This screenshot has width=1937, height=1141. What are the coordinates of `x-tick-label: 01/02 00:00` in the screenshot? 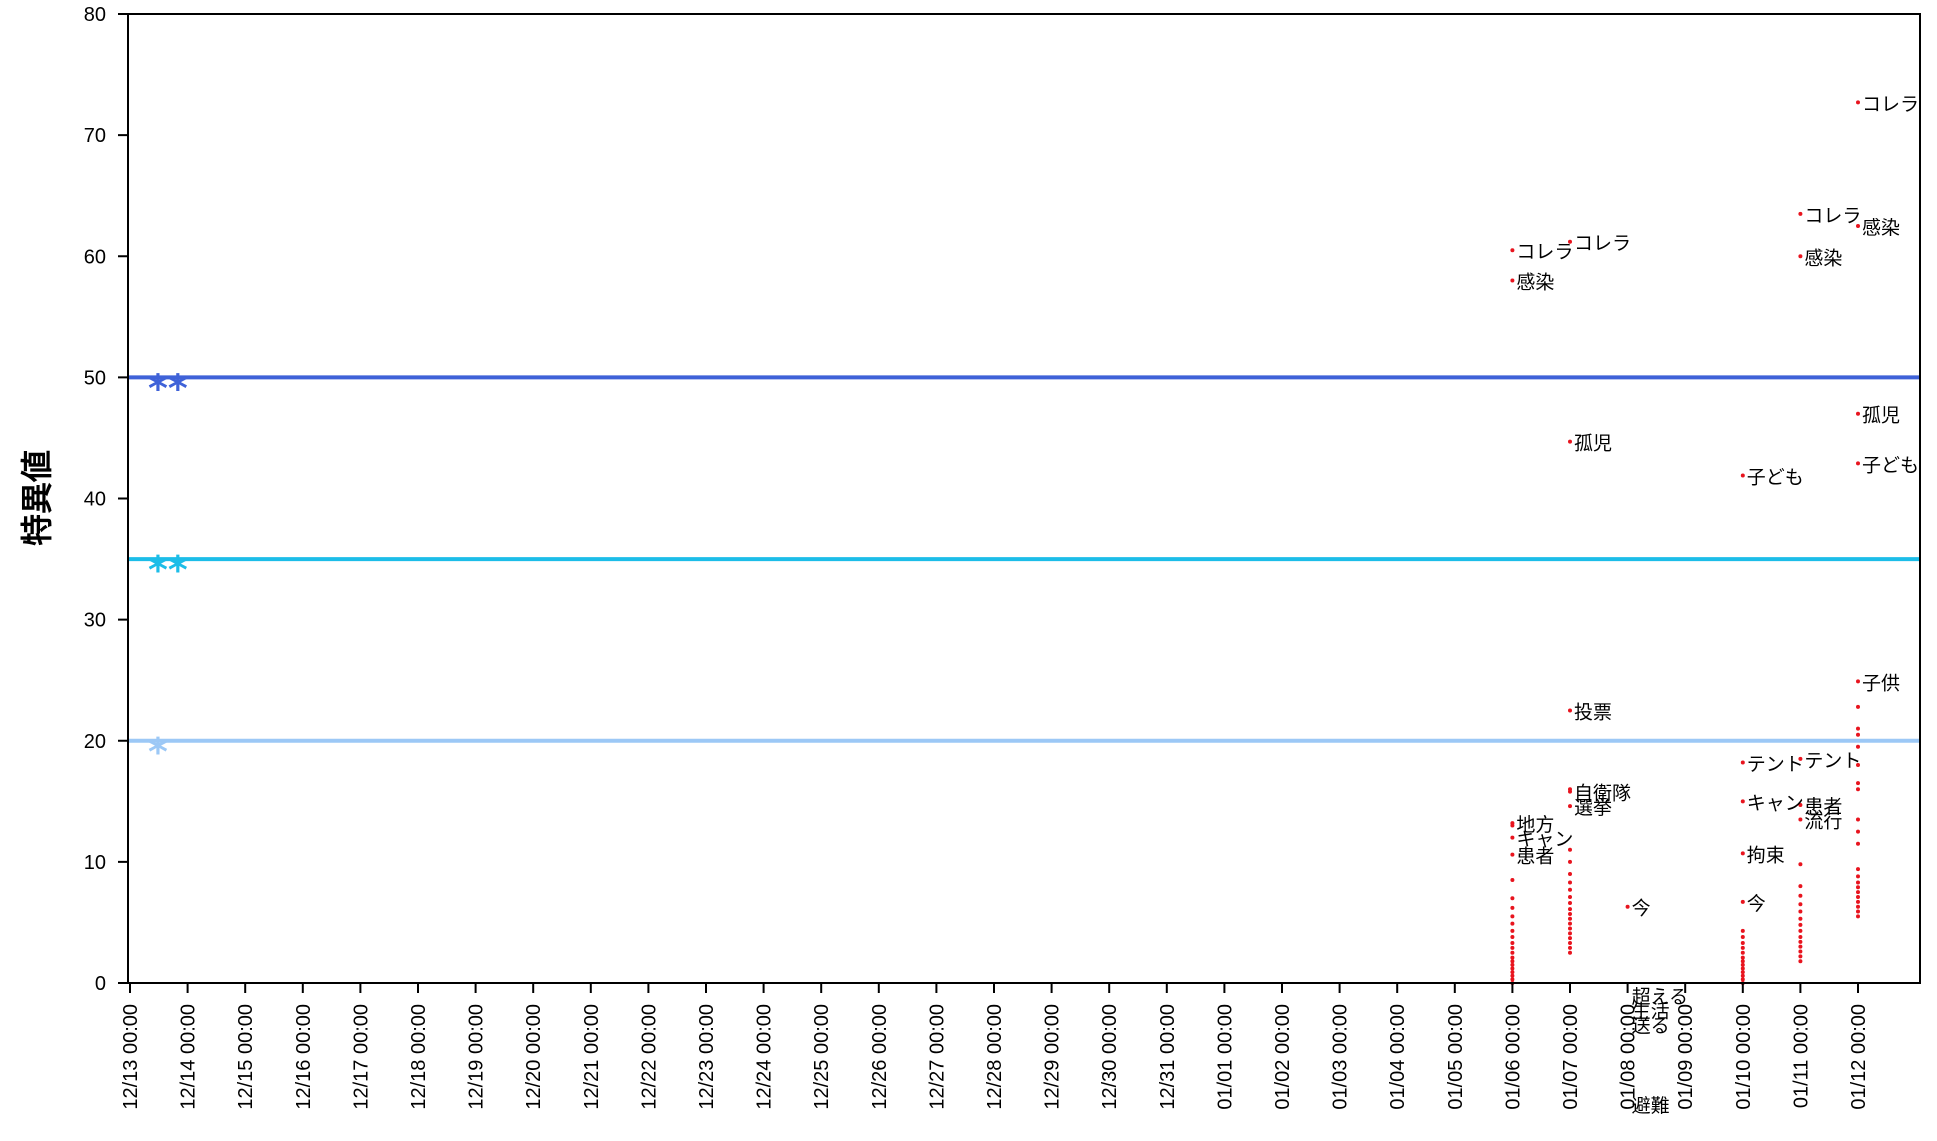 It's located at (1283, 1057).